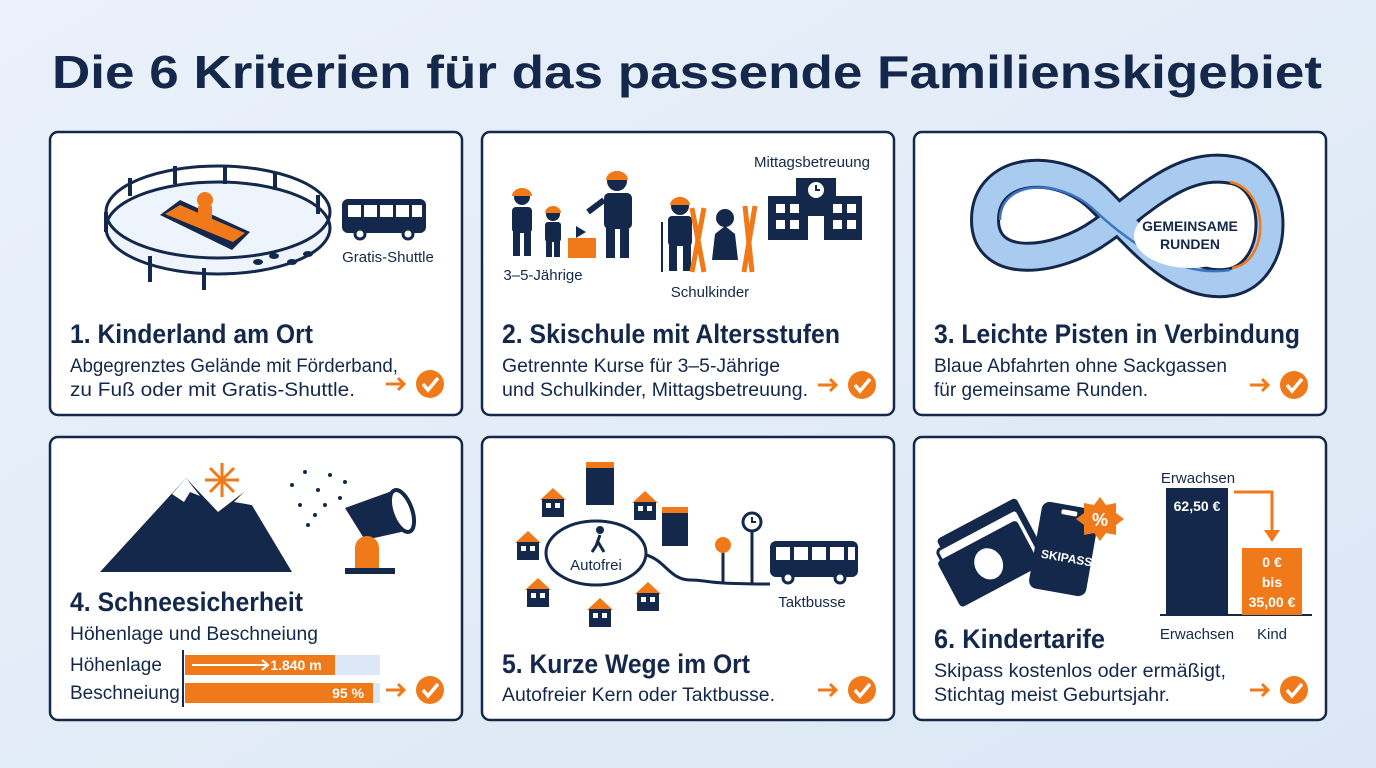 This screenshot has width=1376, height=768. What do you see at coordinates (1117, 334) in the screenshot?
I see `card-heading: 3. Leichte Pisten in Verbindung` at bounding box center [1117, 334].